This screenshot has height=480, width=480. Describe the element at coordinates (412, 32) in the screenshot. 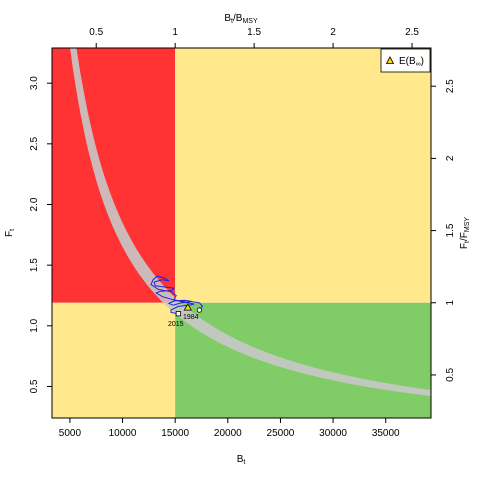

I see `top-tick-label: 2.5` at that location.